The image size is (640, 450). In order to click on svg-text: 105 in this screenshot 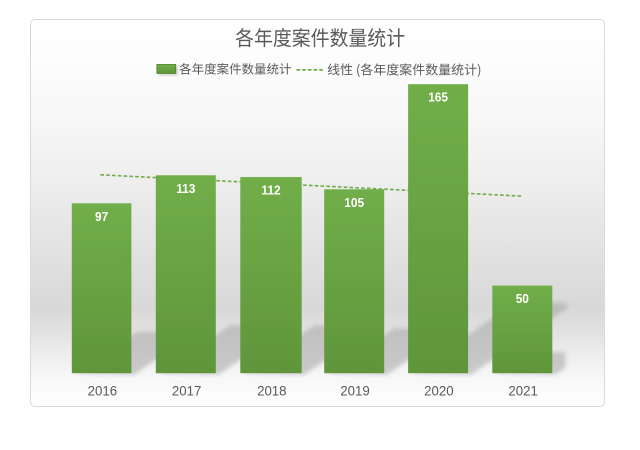, I will do `click(354, 202)`.